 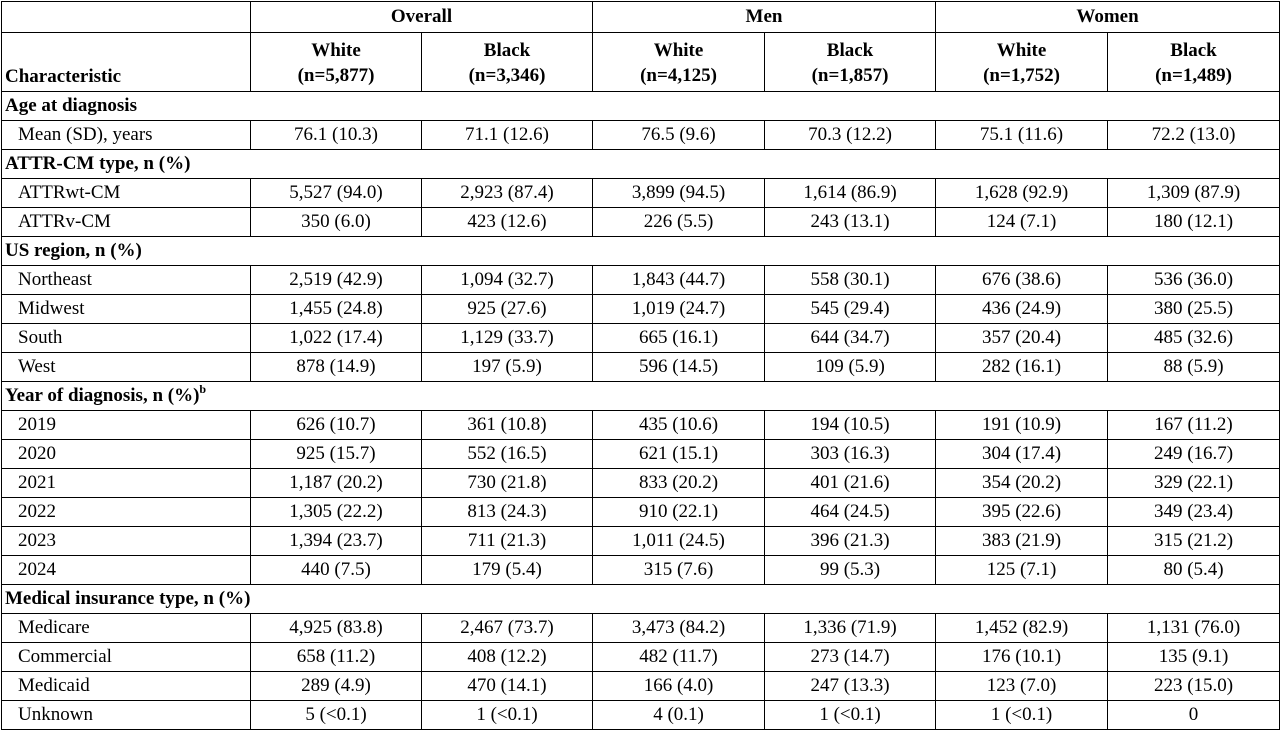 I want to click on table-cell: 135 (9.1), so click(x=1193, y=657).